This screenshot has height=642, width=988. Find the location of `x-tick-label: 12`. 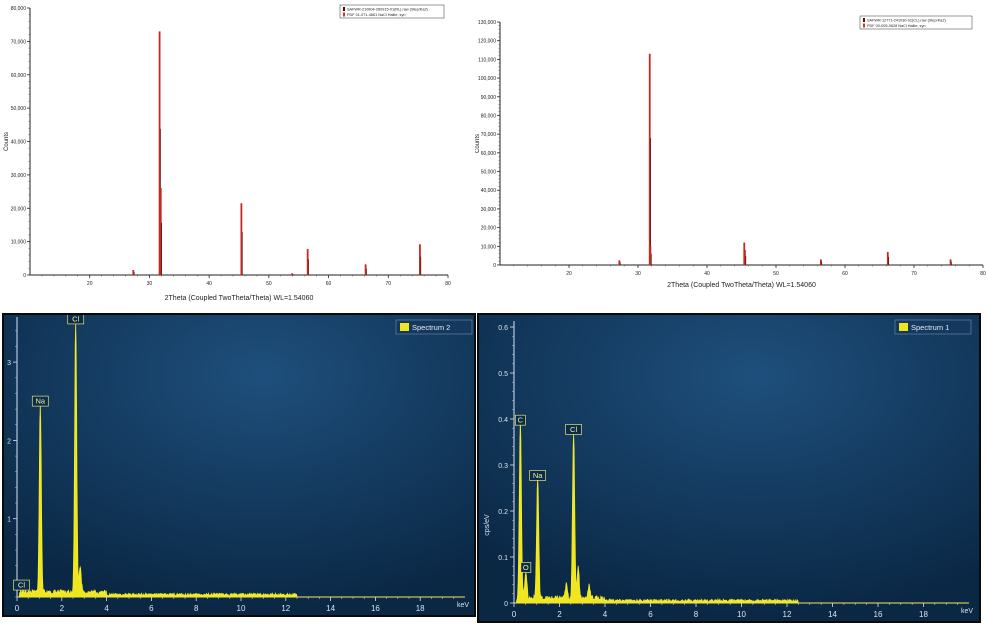

x-tick-label: 12 is located at coordinates (285, 608).